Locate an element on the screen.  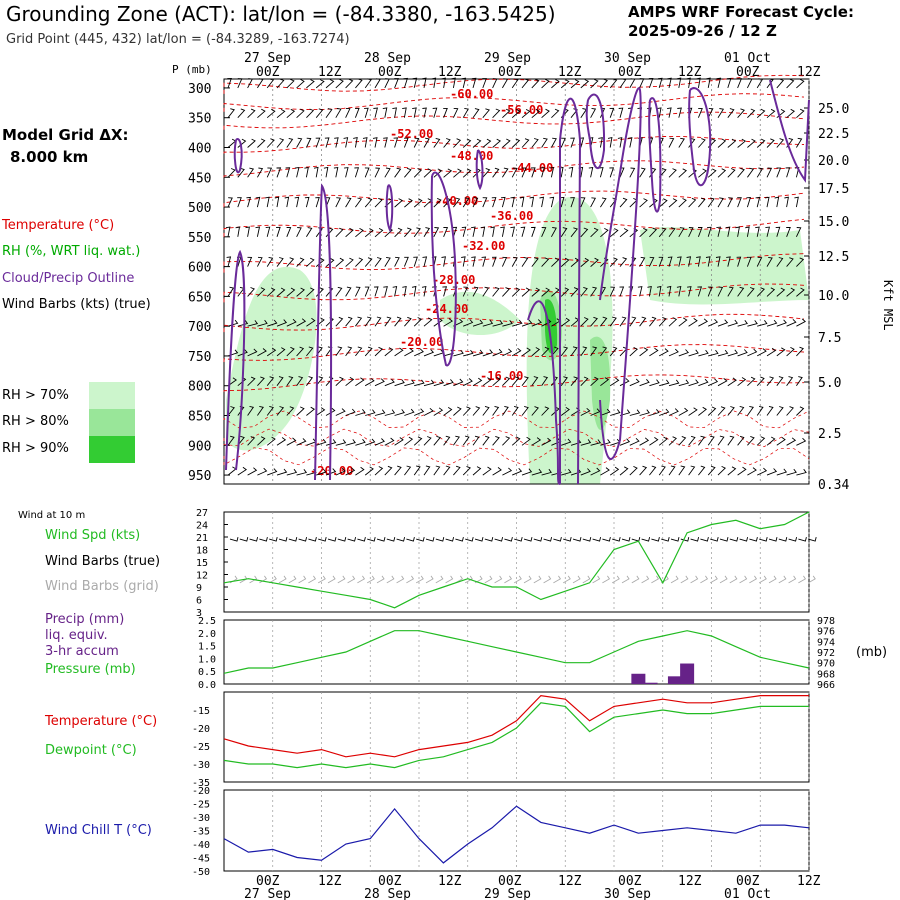
legend-temperature: Temperature (°C) is located at coordinates (58, 225).